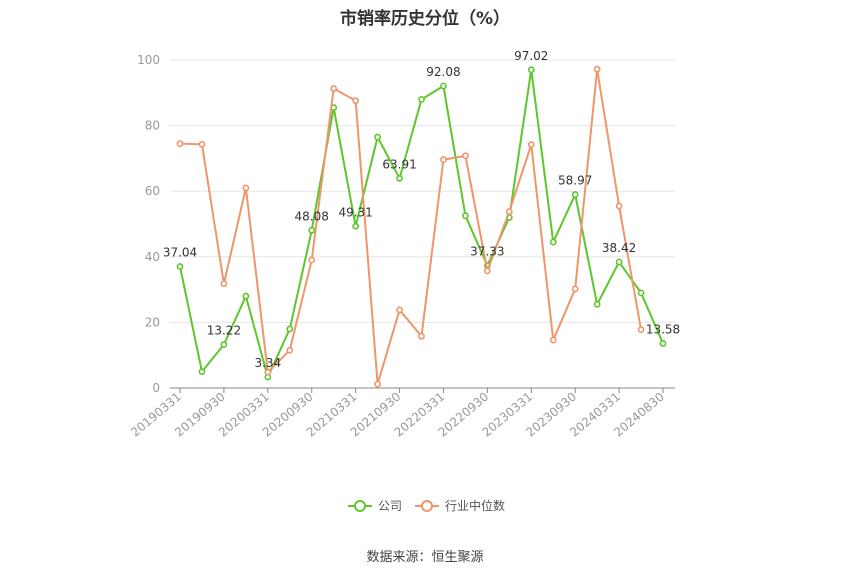 Image resolution: width=850 pixels, height=575 pixels. What do you see at coordinates (152, 191) in the screenshot?
I see `y-tick-label: 60` at bounding box center [152, 191].